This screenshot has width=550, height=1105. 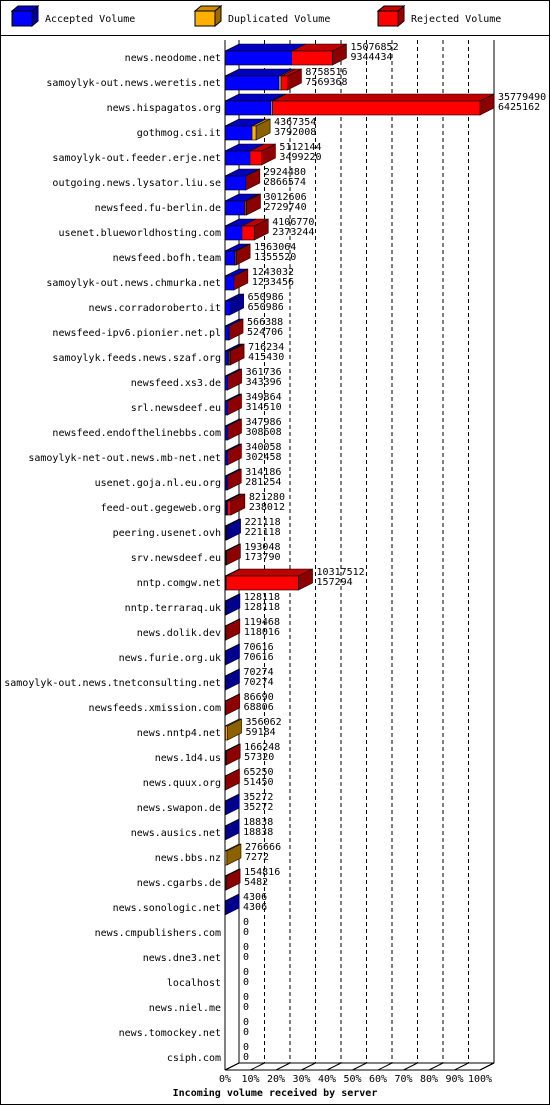 I want to click on bar-top, so click(x=383, y=97).